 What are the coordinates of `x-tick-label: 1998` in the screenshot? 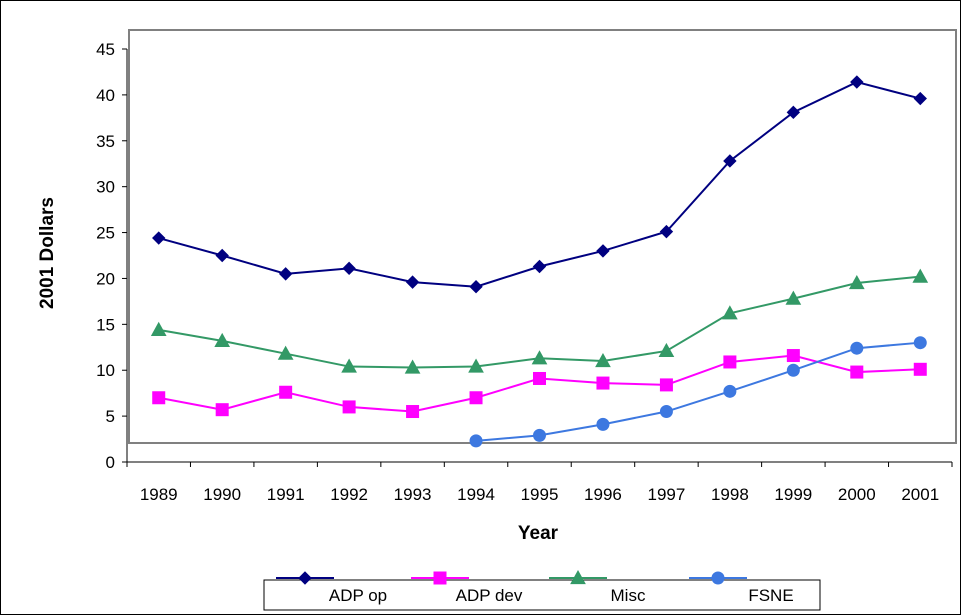 It's located at (730, 494).